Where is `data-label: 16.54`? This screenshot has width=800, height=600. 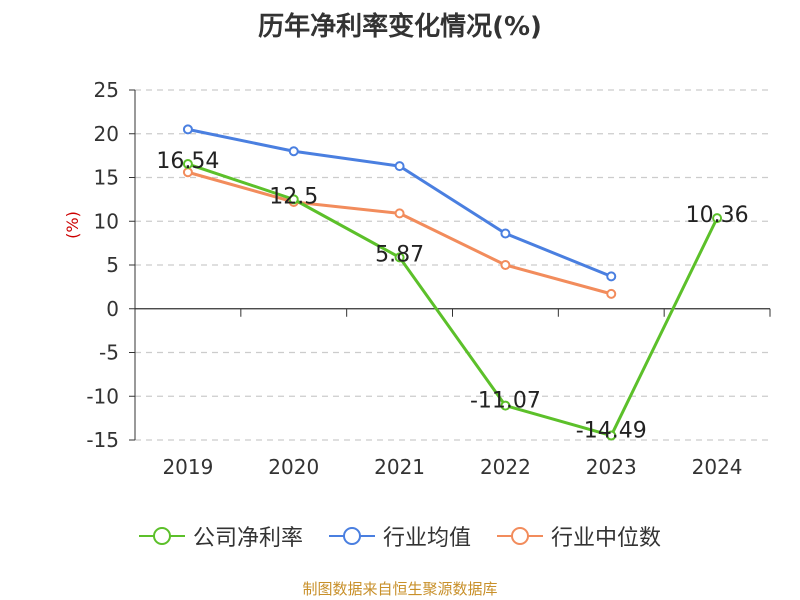 data-label: 16.54 is located at coordinates (187, 161).